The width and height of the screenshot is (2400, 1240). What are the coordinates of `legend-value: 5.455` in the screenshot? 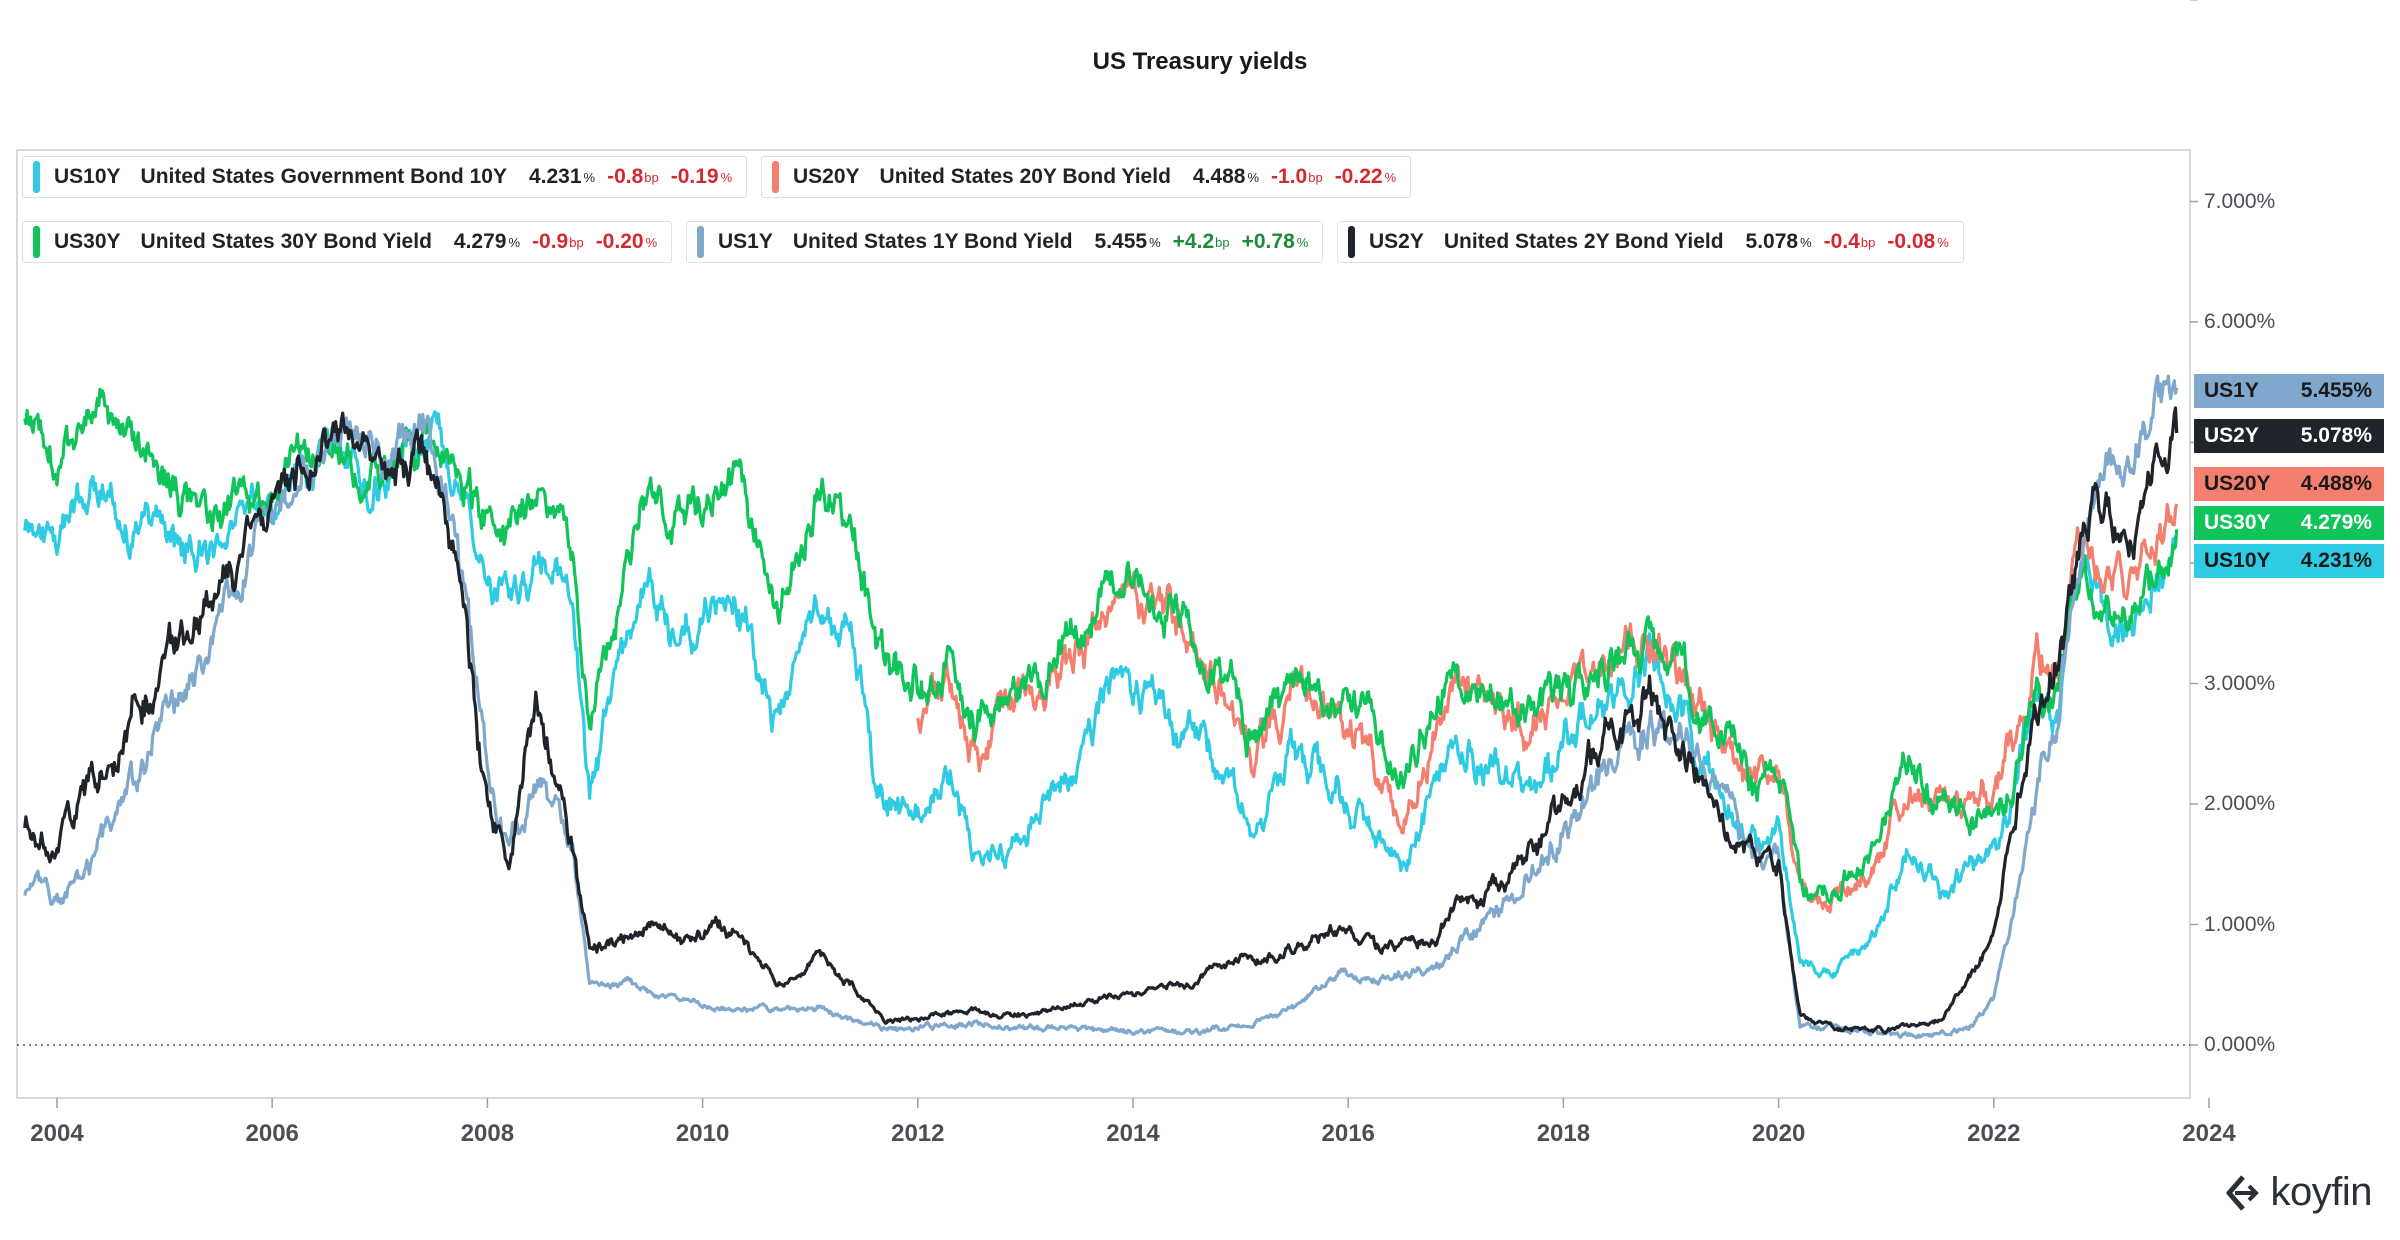 It's located at (1121, 241).